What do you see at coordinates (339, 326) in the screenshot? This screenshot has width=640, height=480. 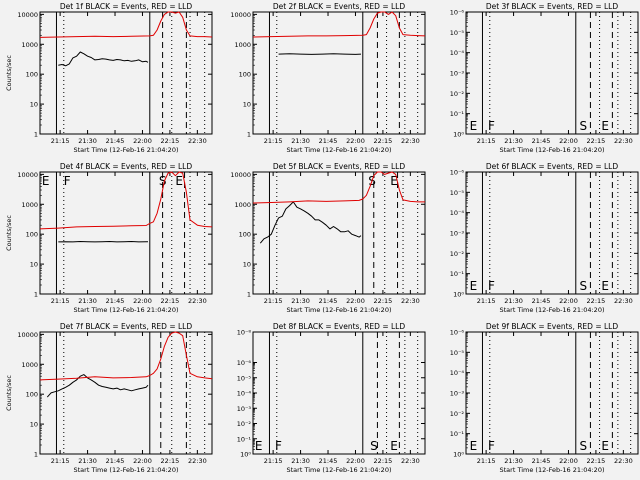 I see `chart-title: Det 8f BLACK = Events, RED = LLD` at bounding box center [339, 326].